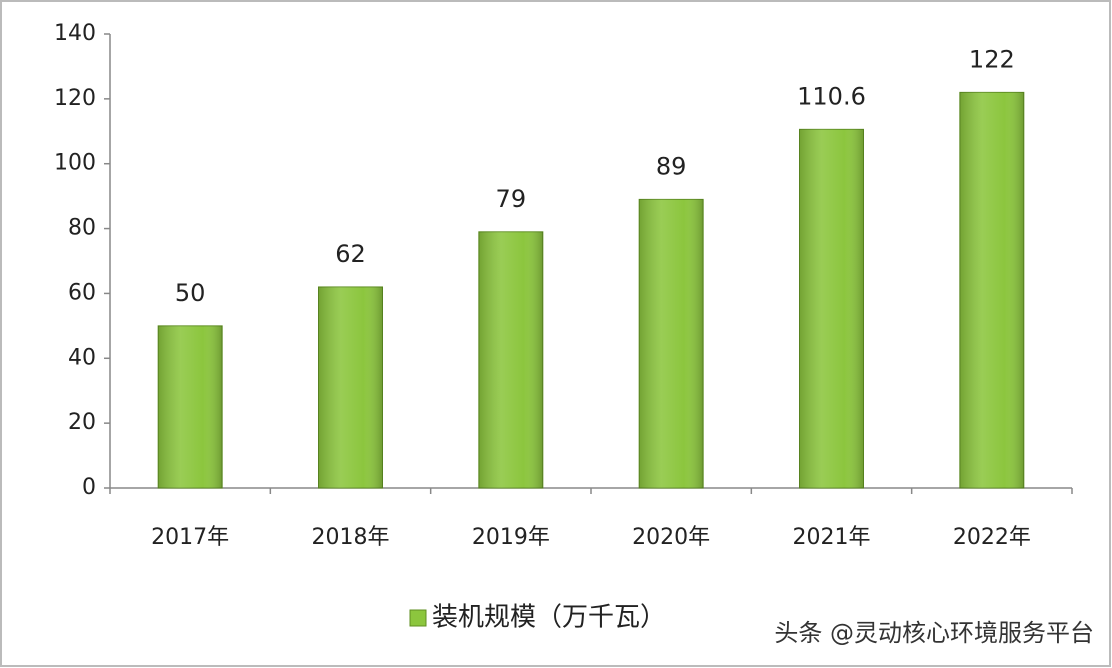  Describe the element at coordinates (934, 633) in the screenshot. I see `watermark: 头条 @灵动核心环境服务平台` at that location.